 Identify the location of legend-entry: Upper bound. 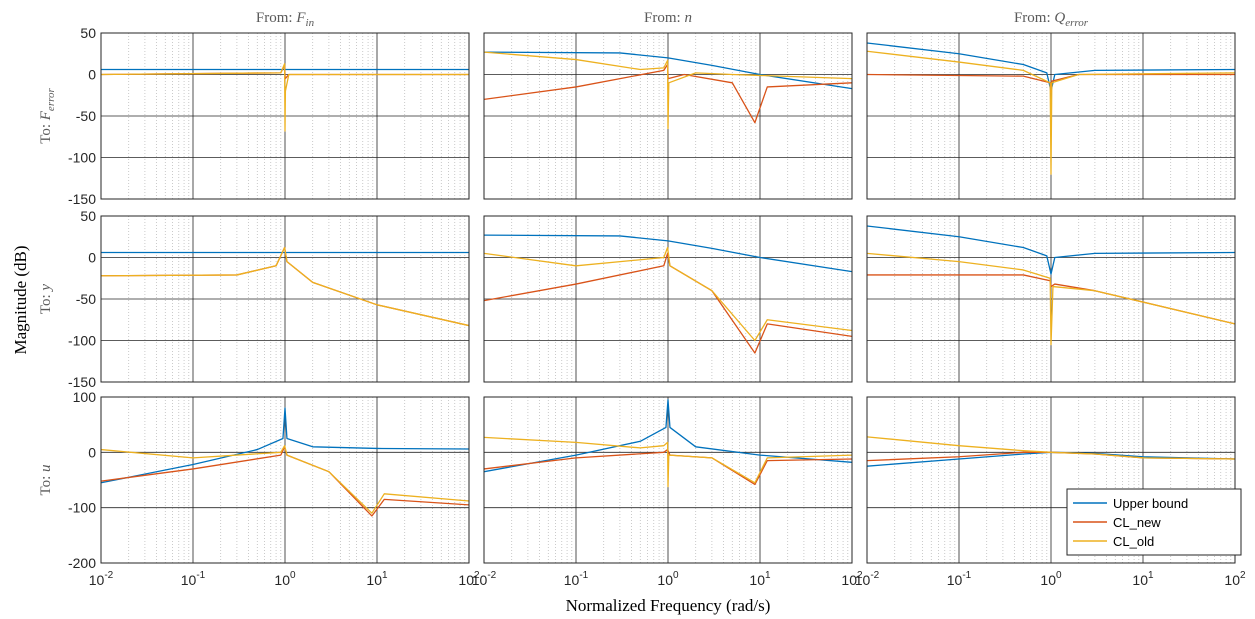
(1150, 503).